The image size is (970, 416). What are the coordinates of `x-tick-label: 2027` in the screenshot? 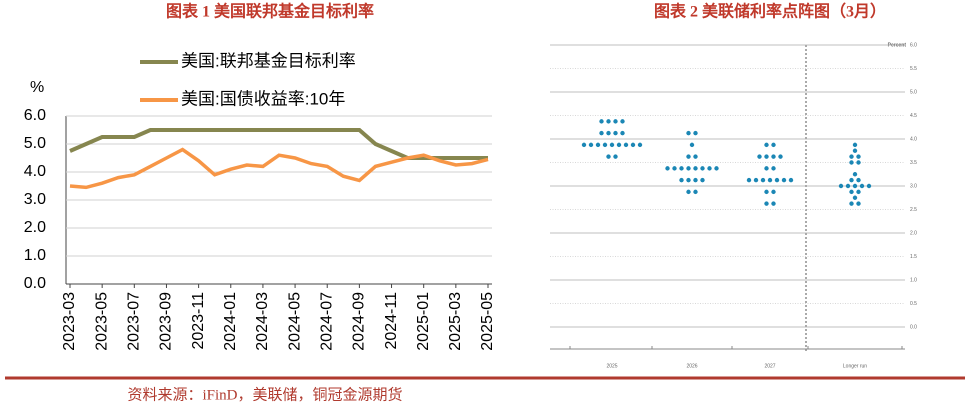 It's located at (769, 366).